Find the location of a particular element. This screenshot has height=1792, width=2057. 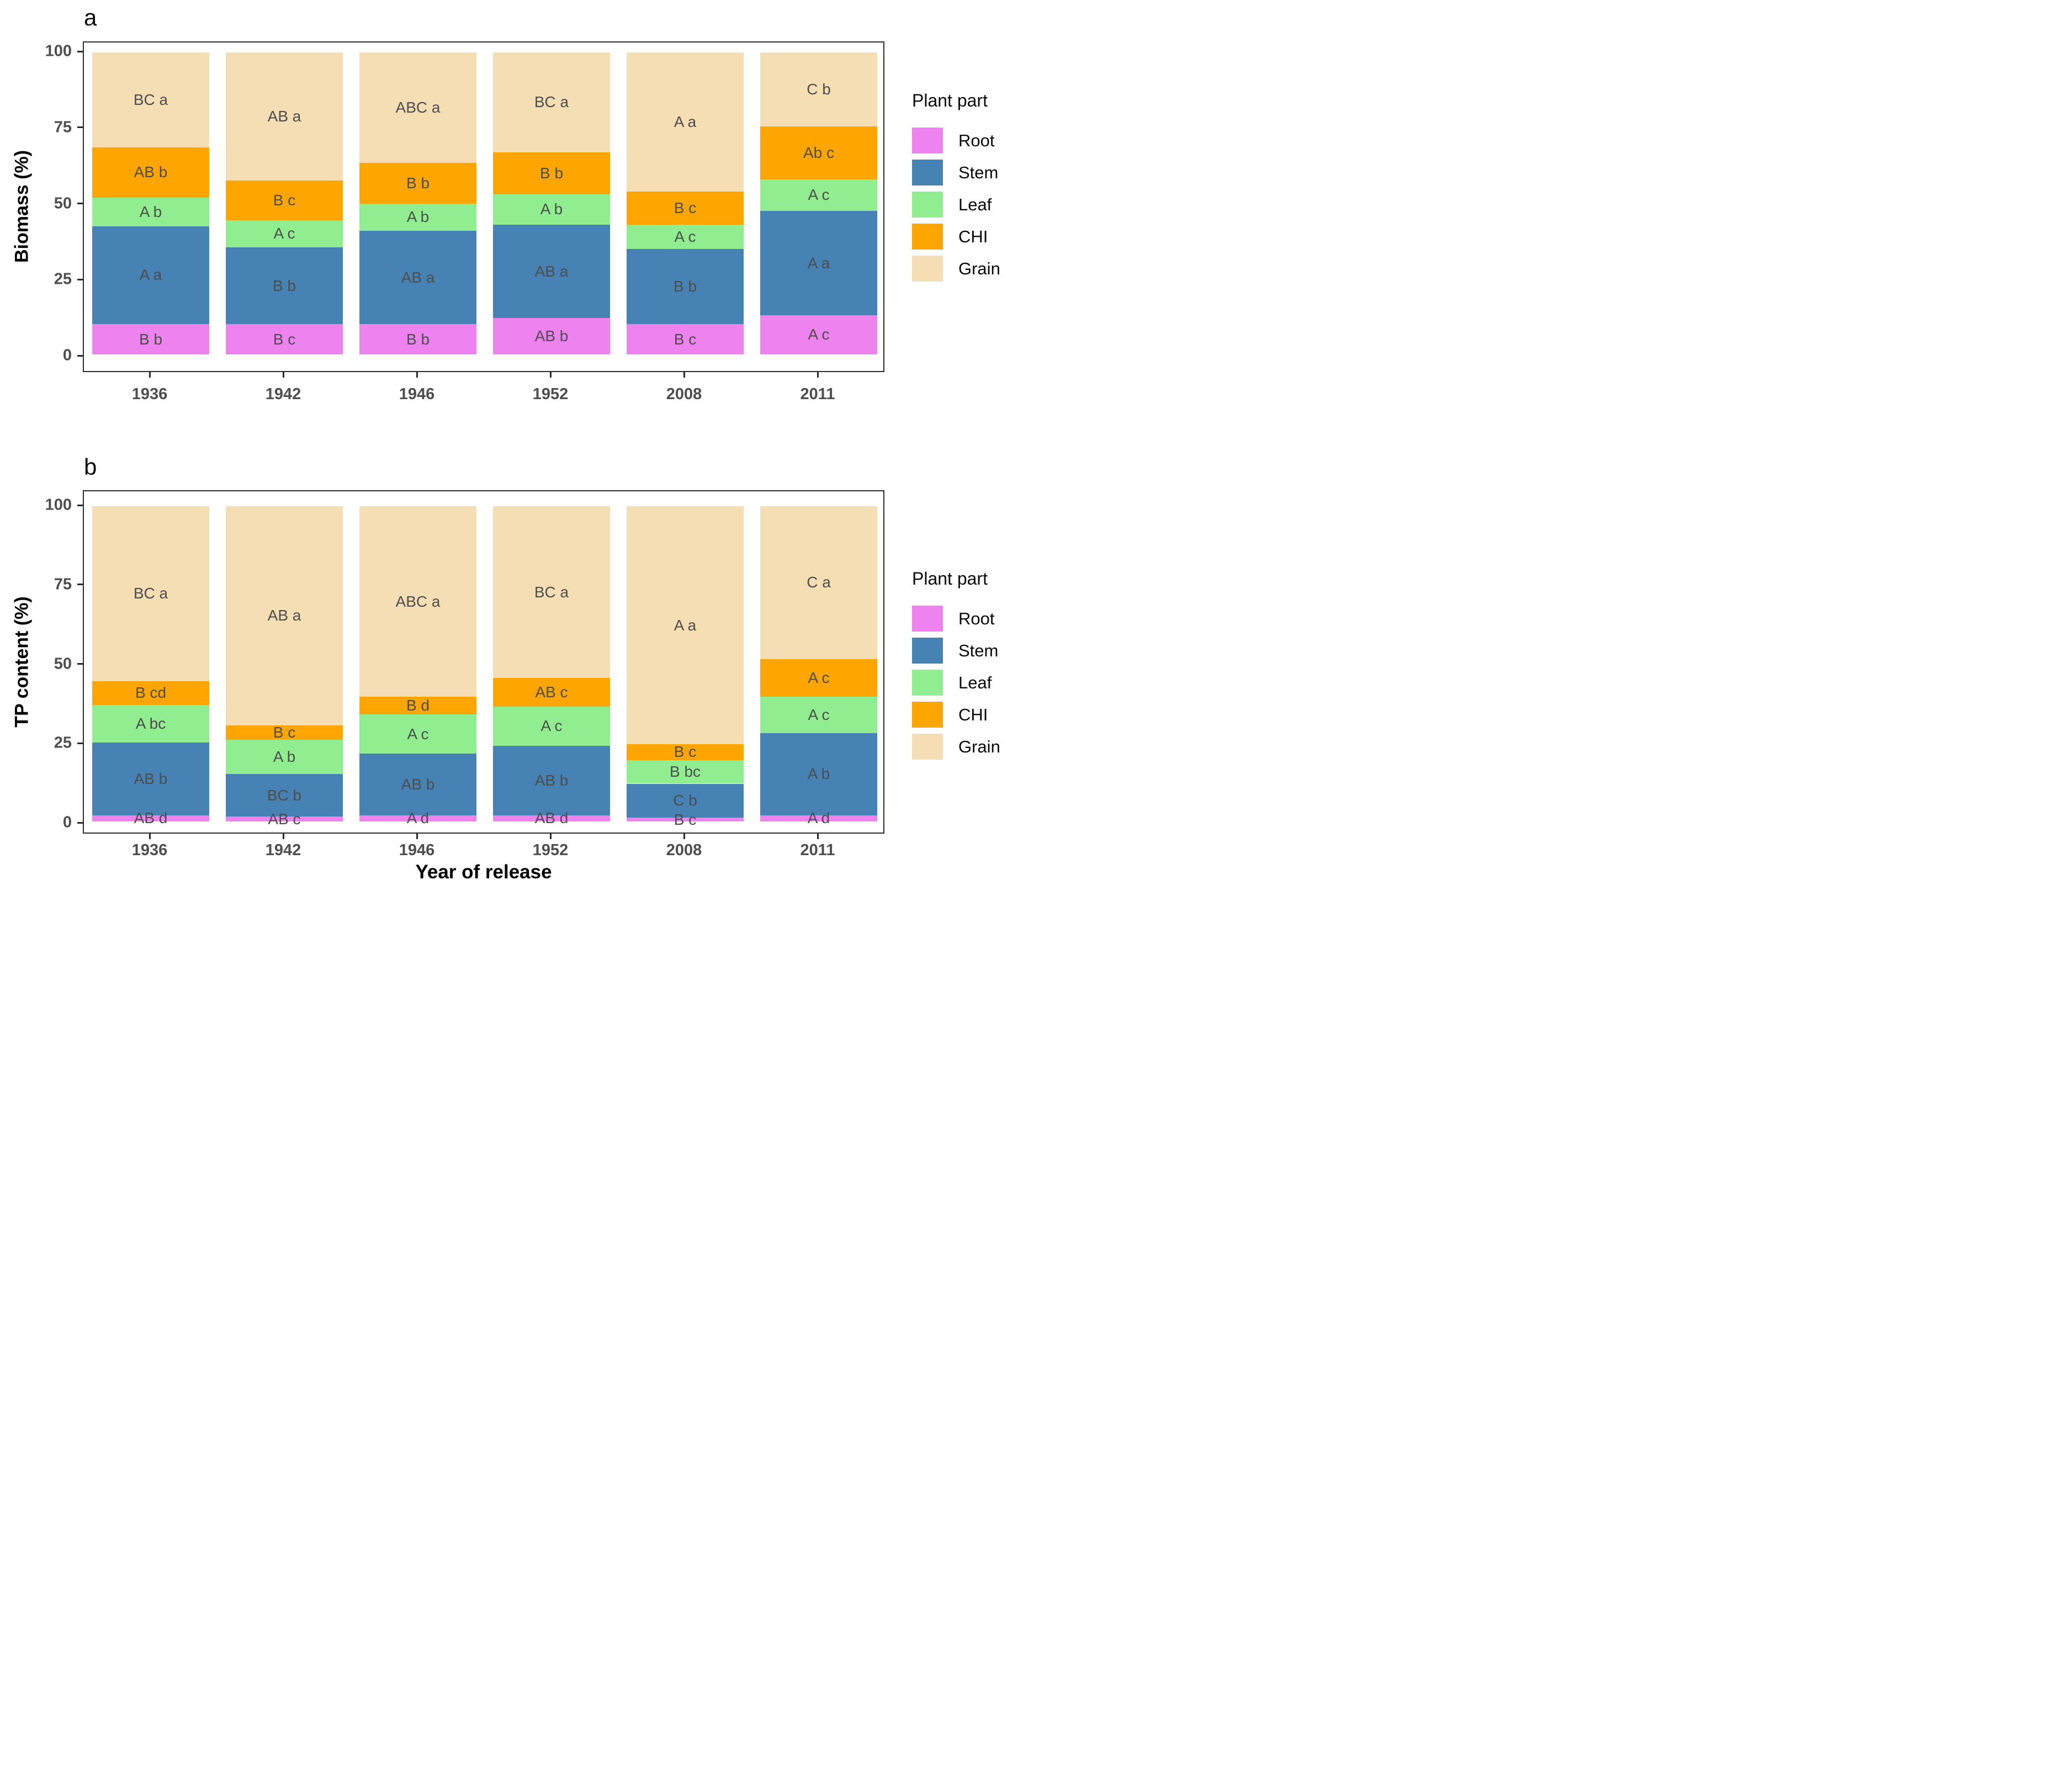

segment-grain-2011 is located at coordinates (819, 582).